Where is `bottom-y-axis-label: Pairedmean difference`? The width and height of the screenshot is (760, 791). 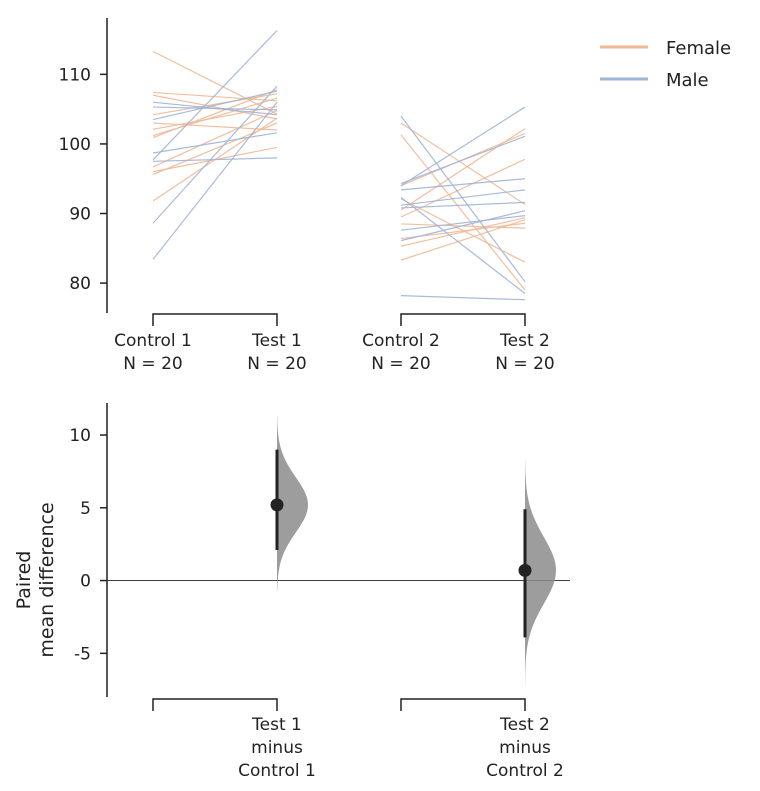 bottom-y-axis-label: Pairedmean difference is located at coordinates (35, 579).